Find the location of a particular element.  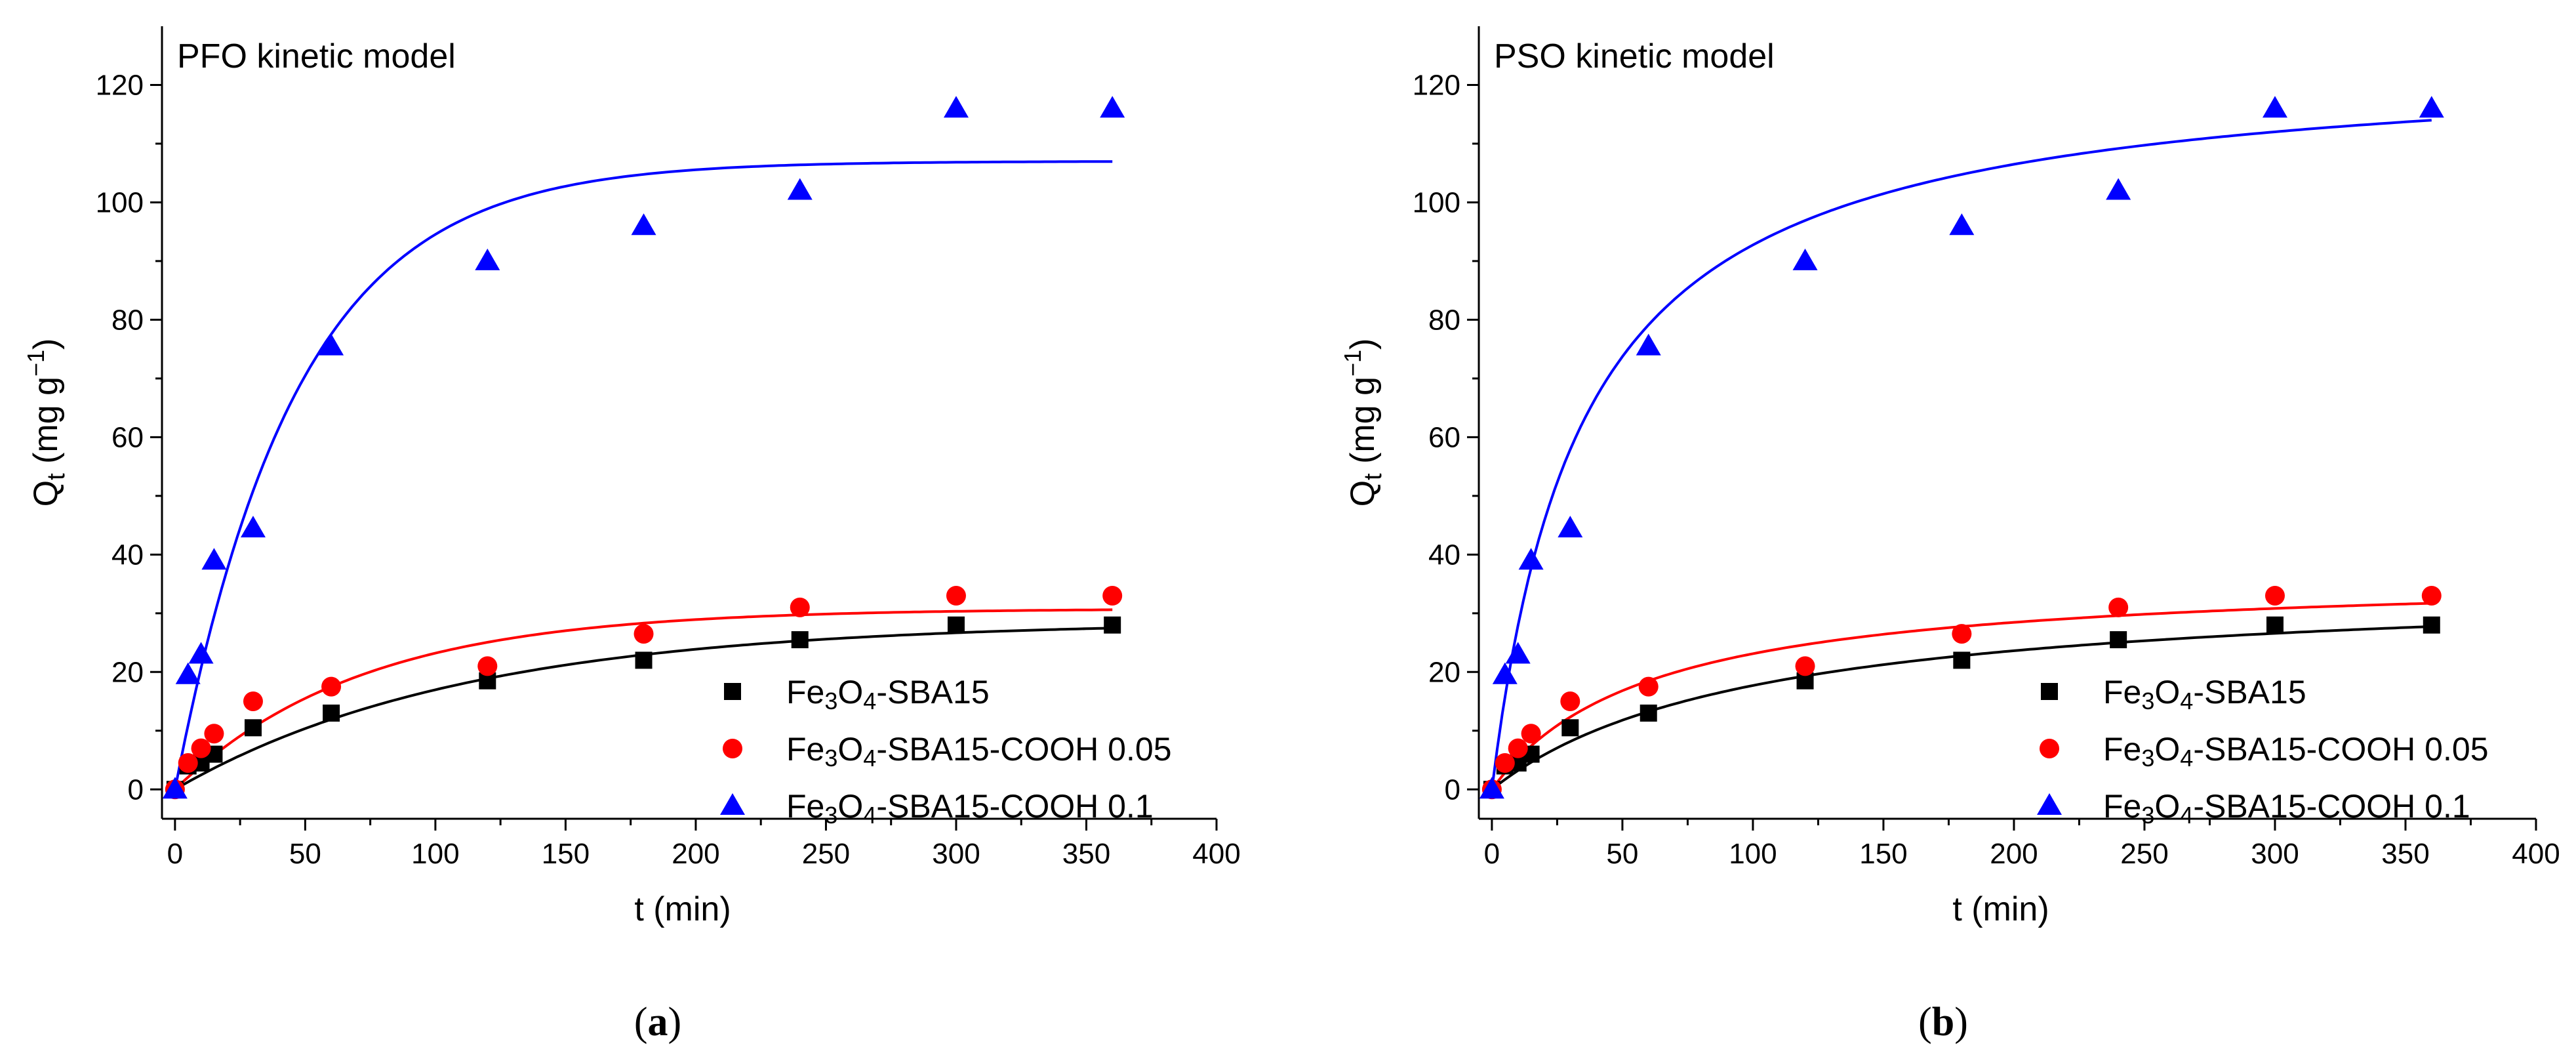

legend-label: Fe3O4-SBA15-COOH 0.1 is located at coordinates (2286, 808).